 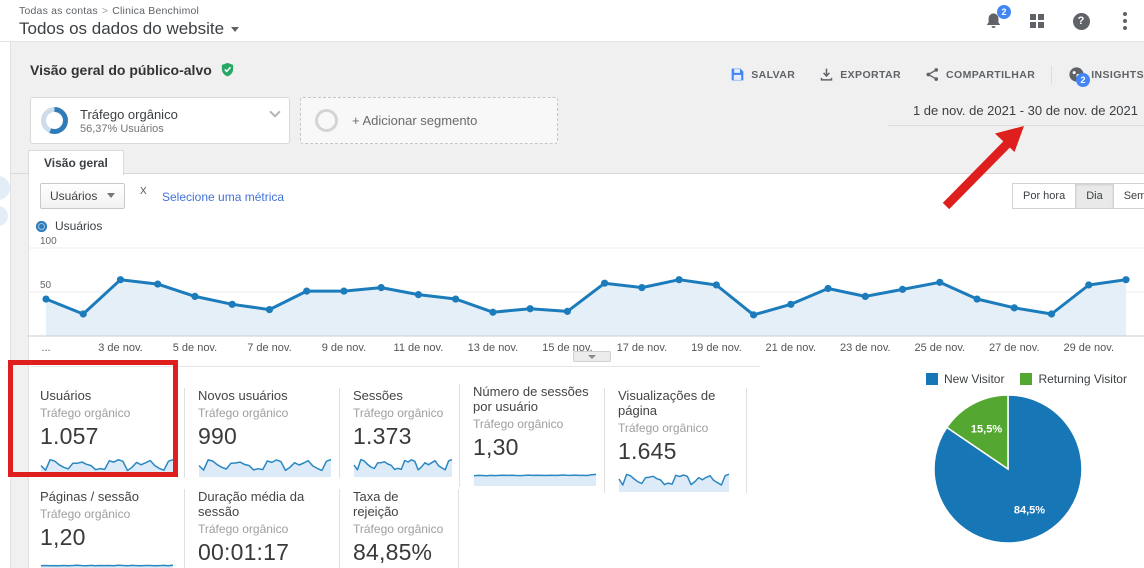 I want to click on granularity-day: Dia, so click(x=1094, y=196).